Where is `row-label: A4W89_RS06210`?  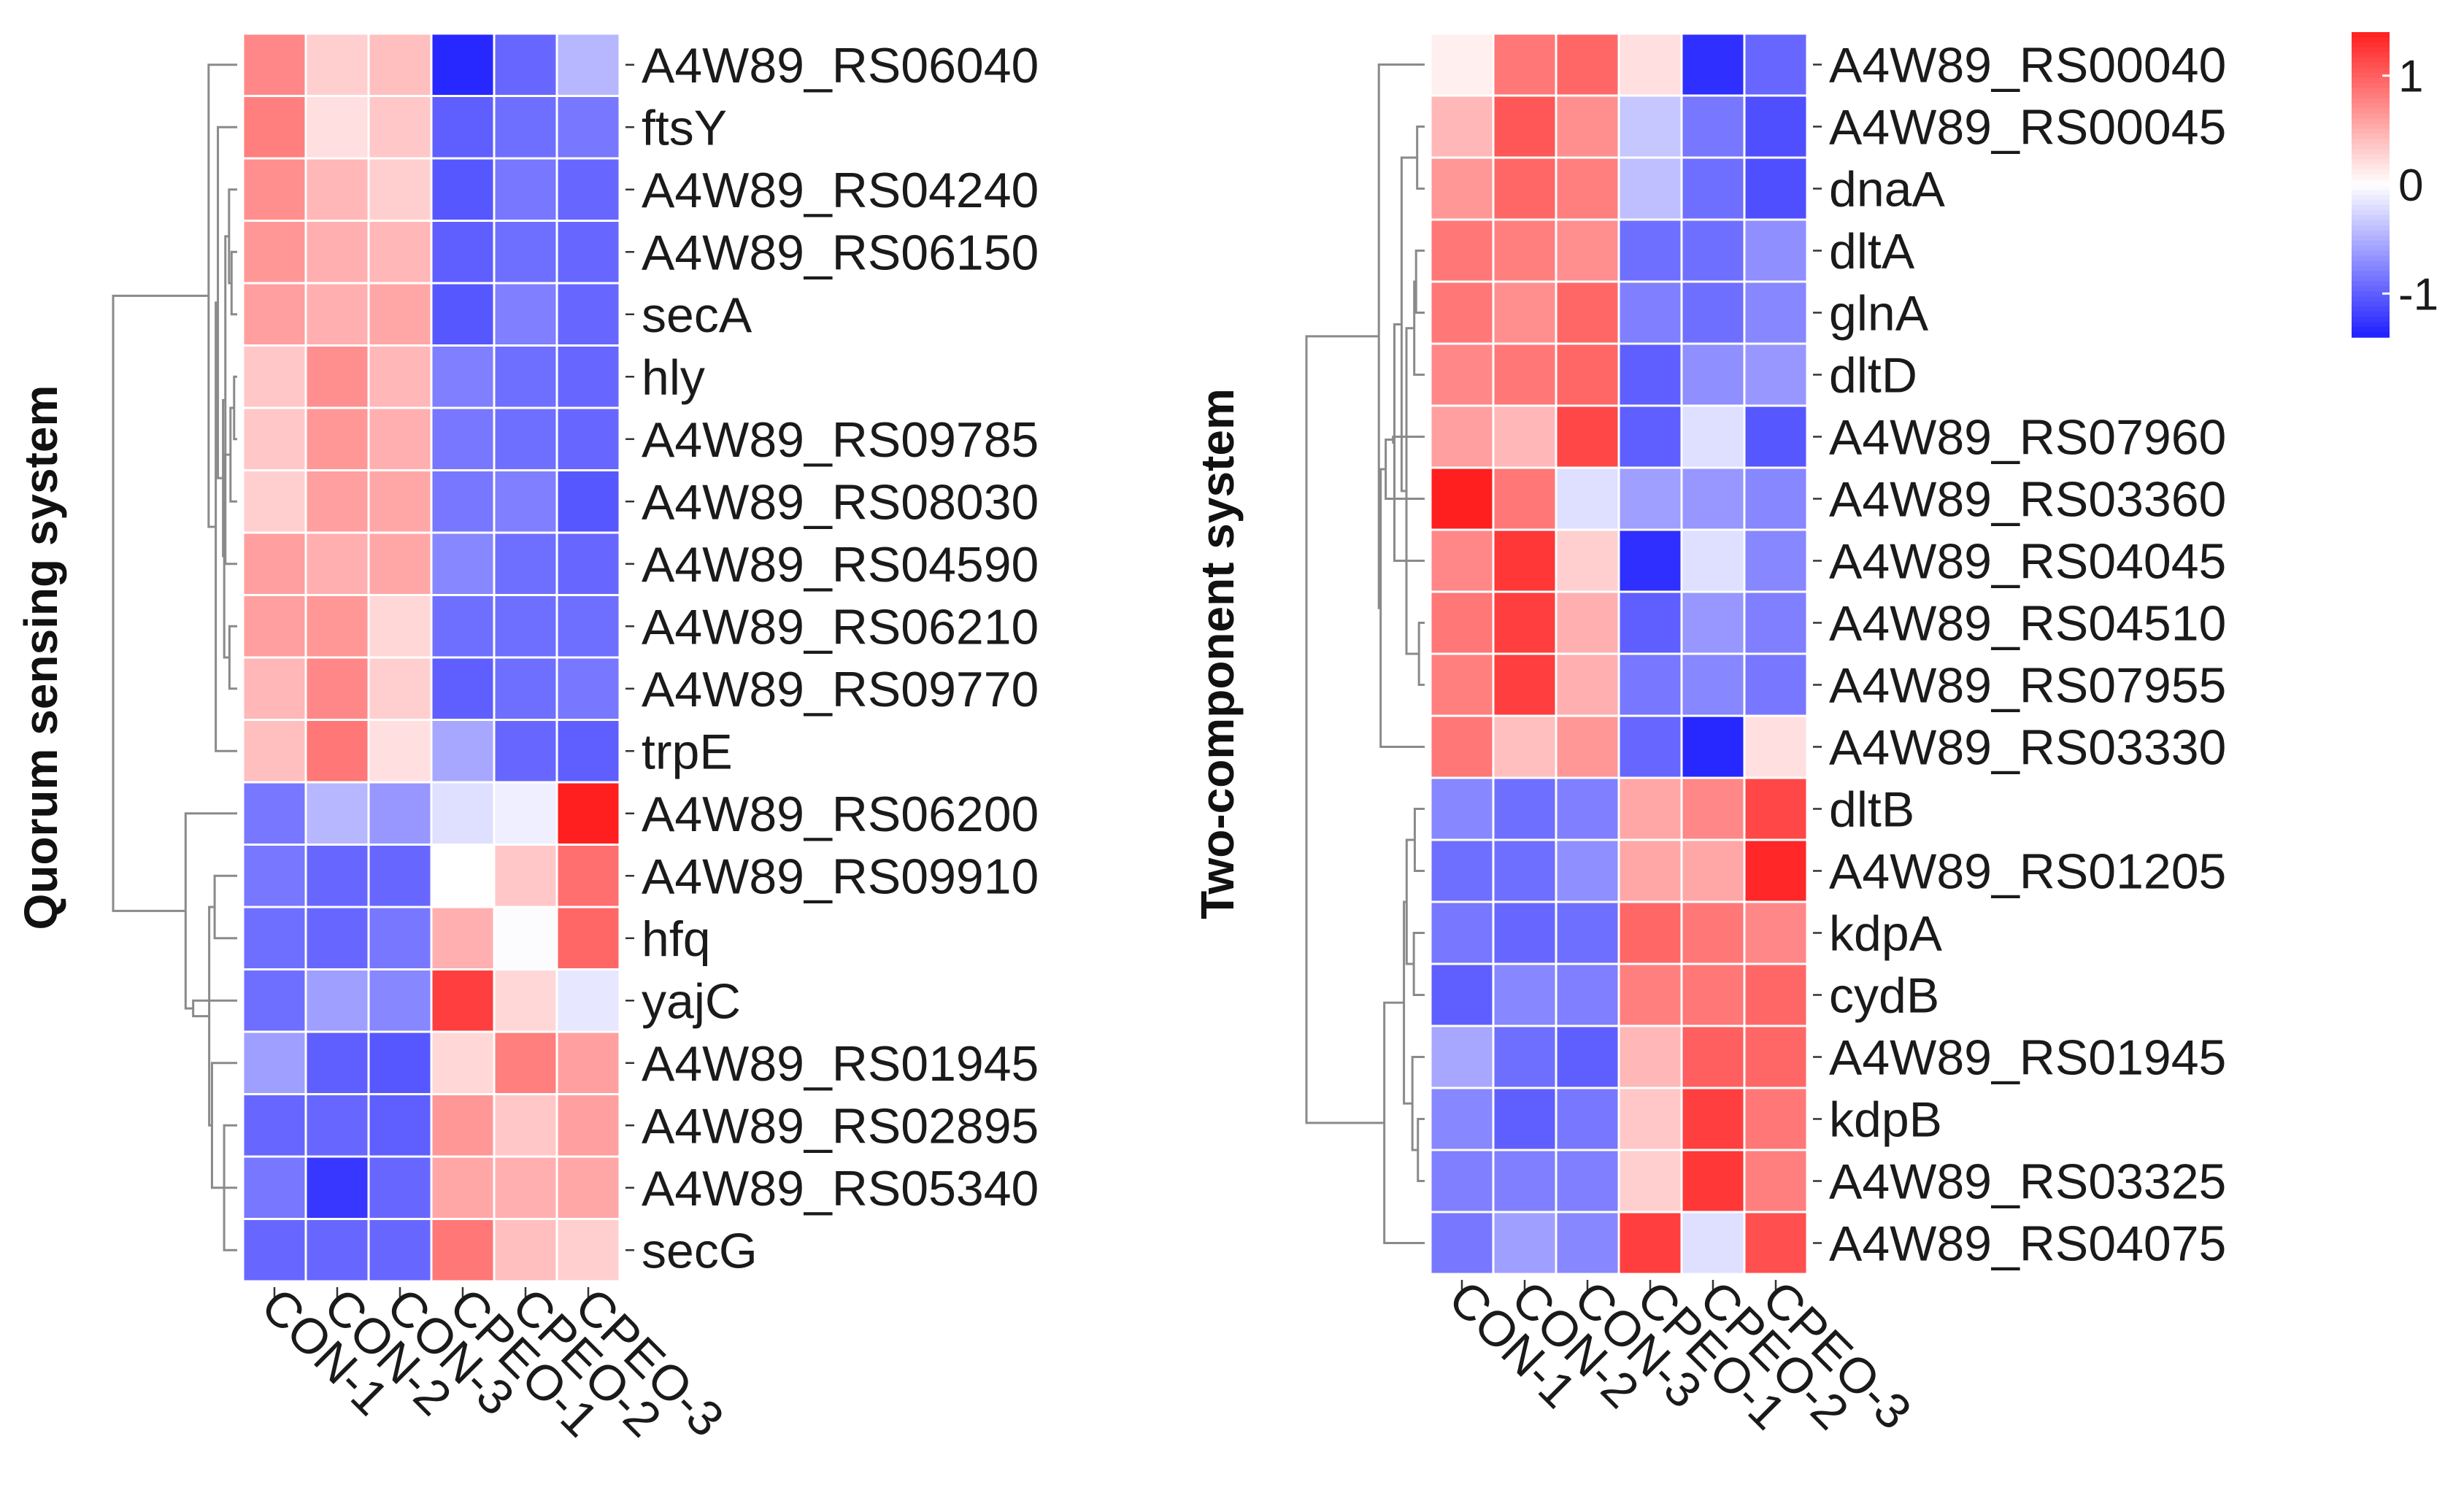
row-label: A4W89_RS06210 is located at coordinates (840, 627).